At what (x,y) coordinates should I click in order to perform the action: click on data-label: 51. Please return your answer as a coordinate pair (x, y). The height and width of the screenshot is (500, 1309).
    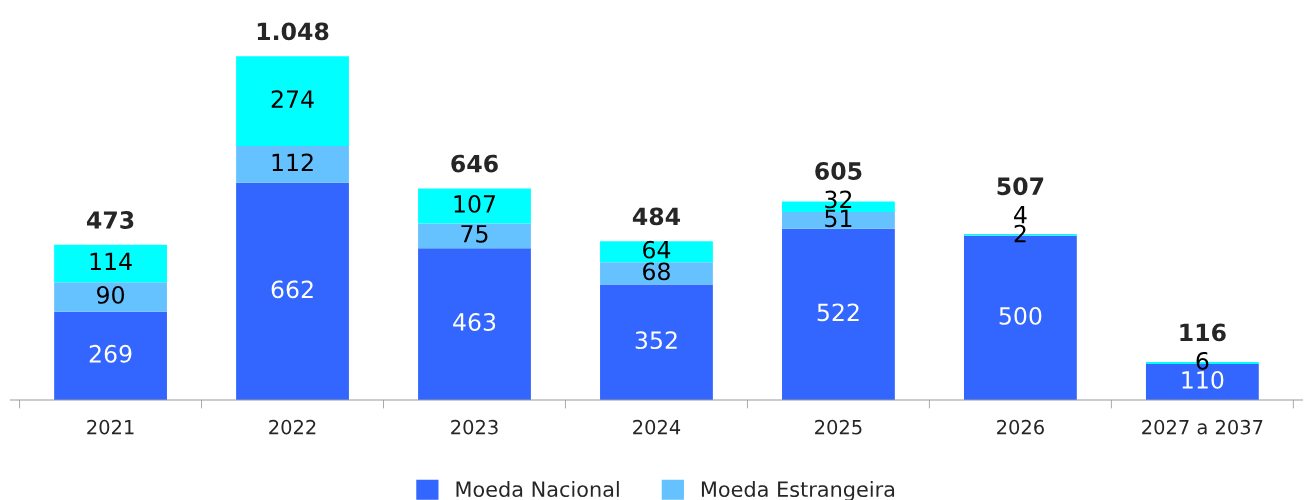
    Looking at the image, I should click on (838, 218).